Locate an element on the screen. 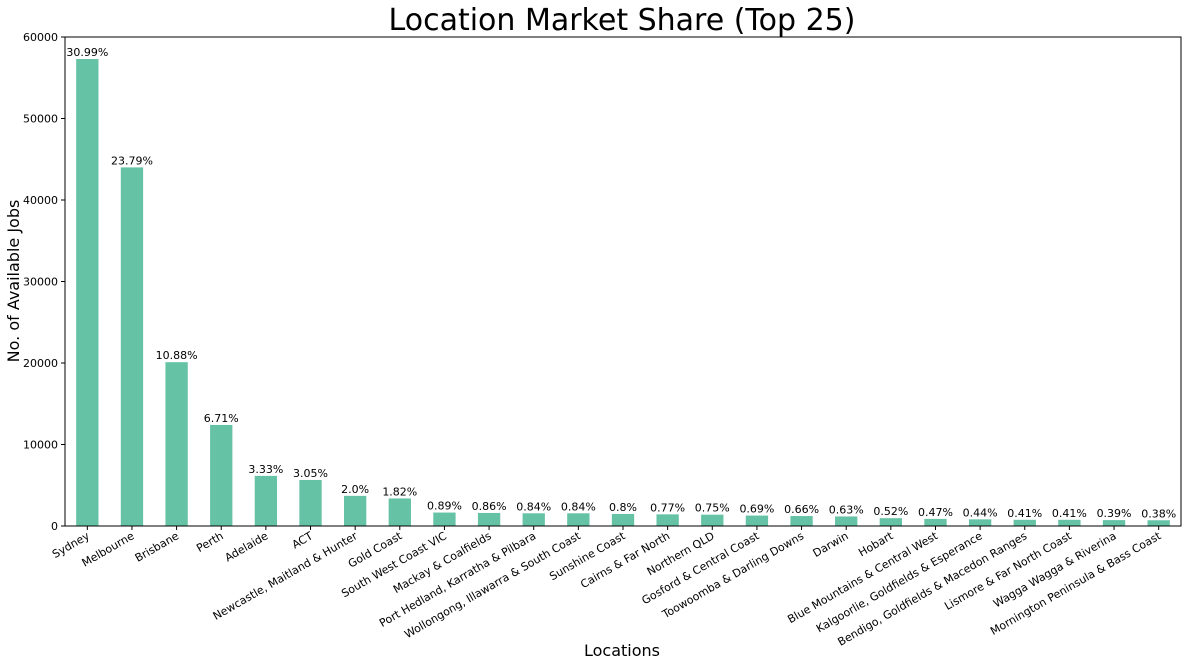 Image resolution: width=1187 pixels, height=666 pixels. data-label: 0.8% is located at coordinates (623, 507).